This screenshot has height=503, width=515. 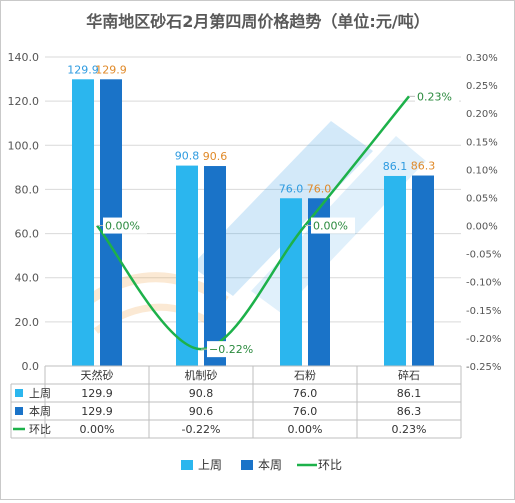 What do you see at coordinates (27, 189) in the screenshot?
I see `left-tick-label: 80.0` at bounding box center [27, 189].